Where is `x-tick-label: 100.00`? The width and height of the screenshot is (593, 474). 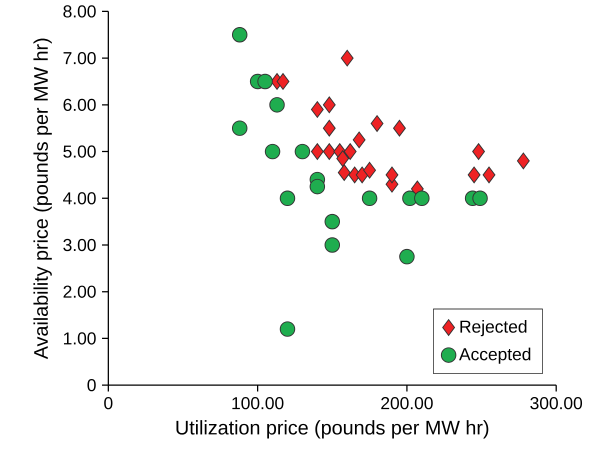 x-tick-label: 100.00 is located at coordinates (258, 403).